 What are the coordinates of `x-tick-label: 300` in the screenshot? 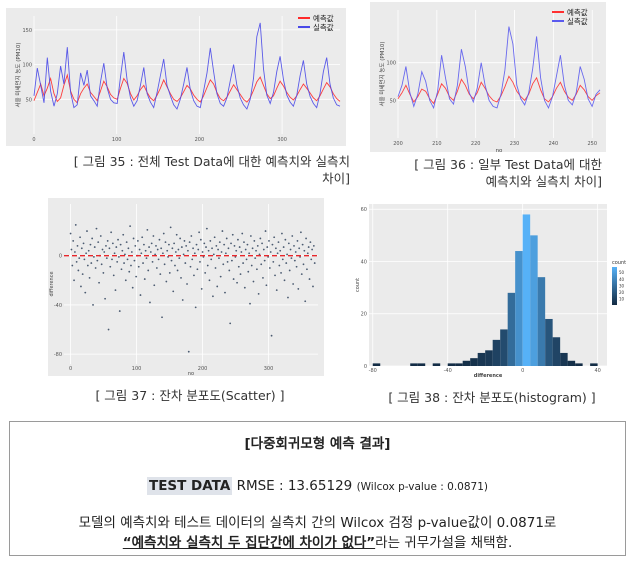 It's located at (269, 369).